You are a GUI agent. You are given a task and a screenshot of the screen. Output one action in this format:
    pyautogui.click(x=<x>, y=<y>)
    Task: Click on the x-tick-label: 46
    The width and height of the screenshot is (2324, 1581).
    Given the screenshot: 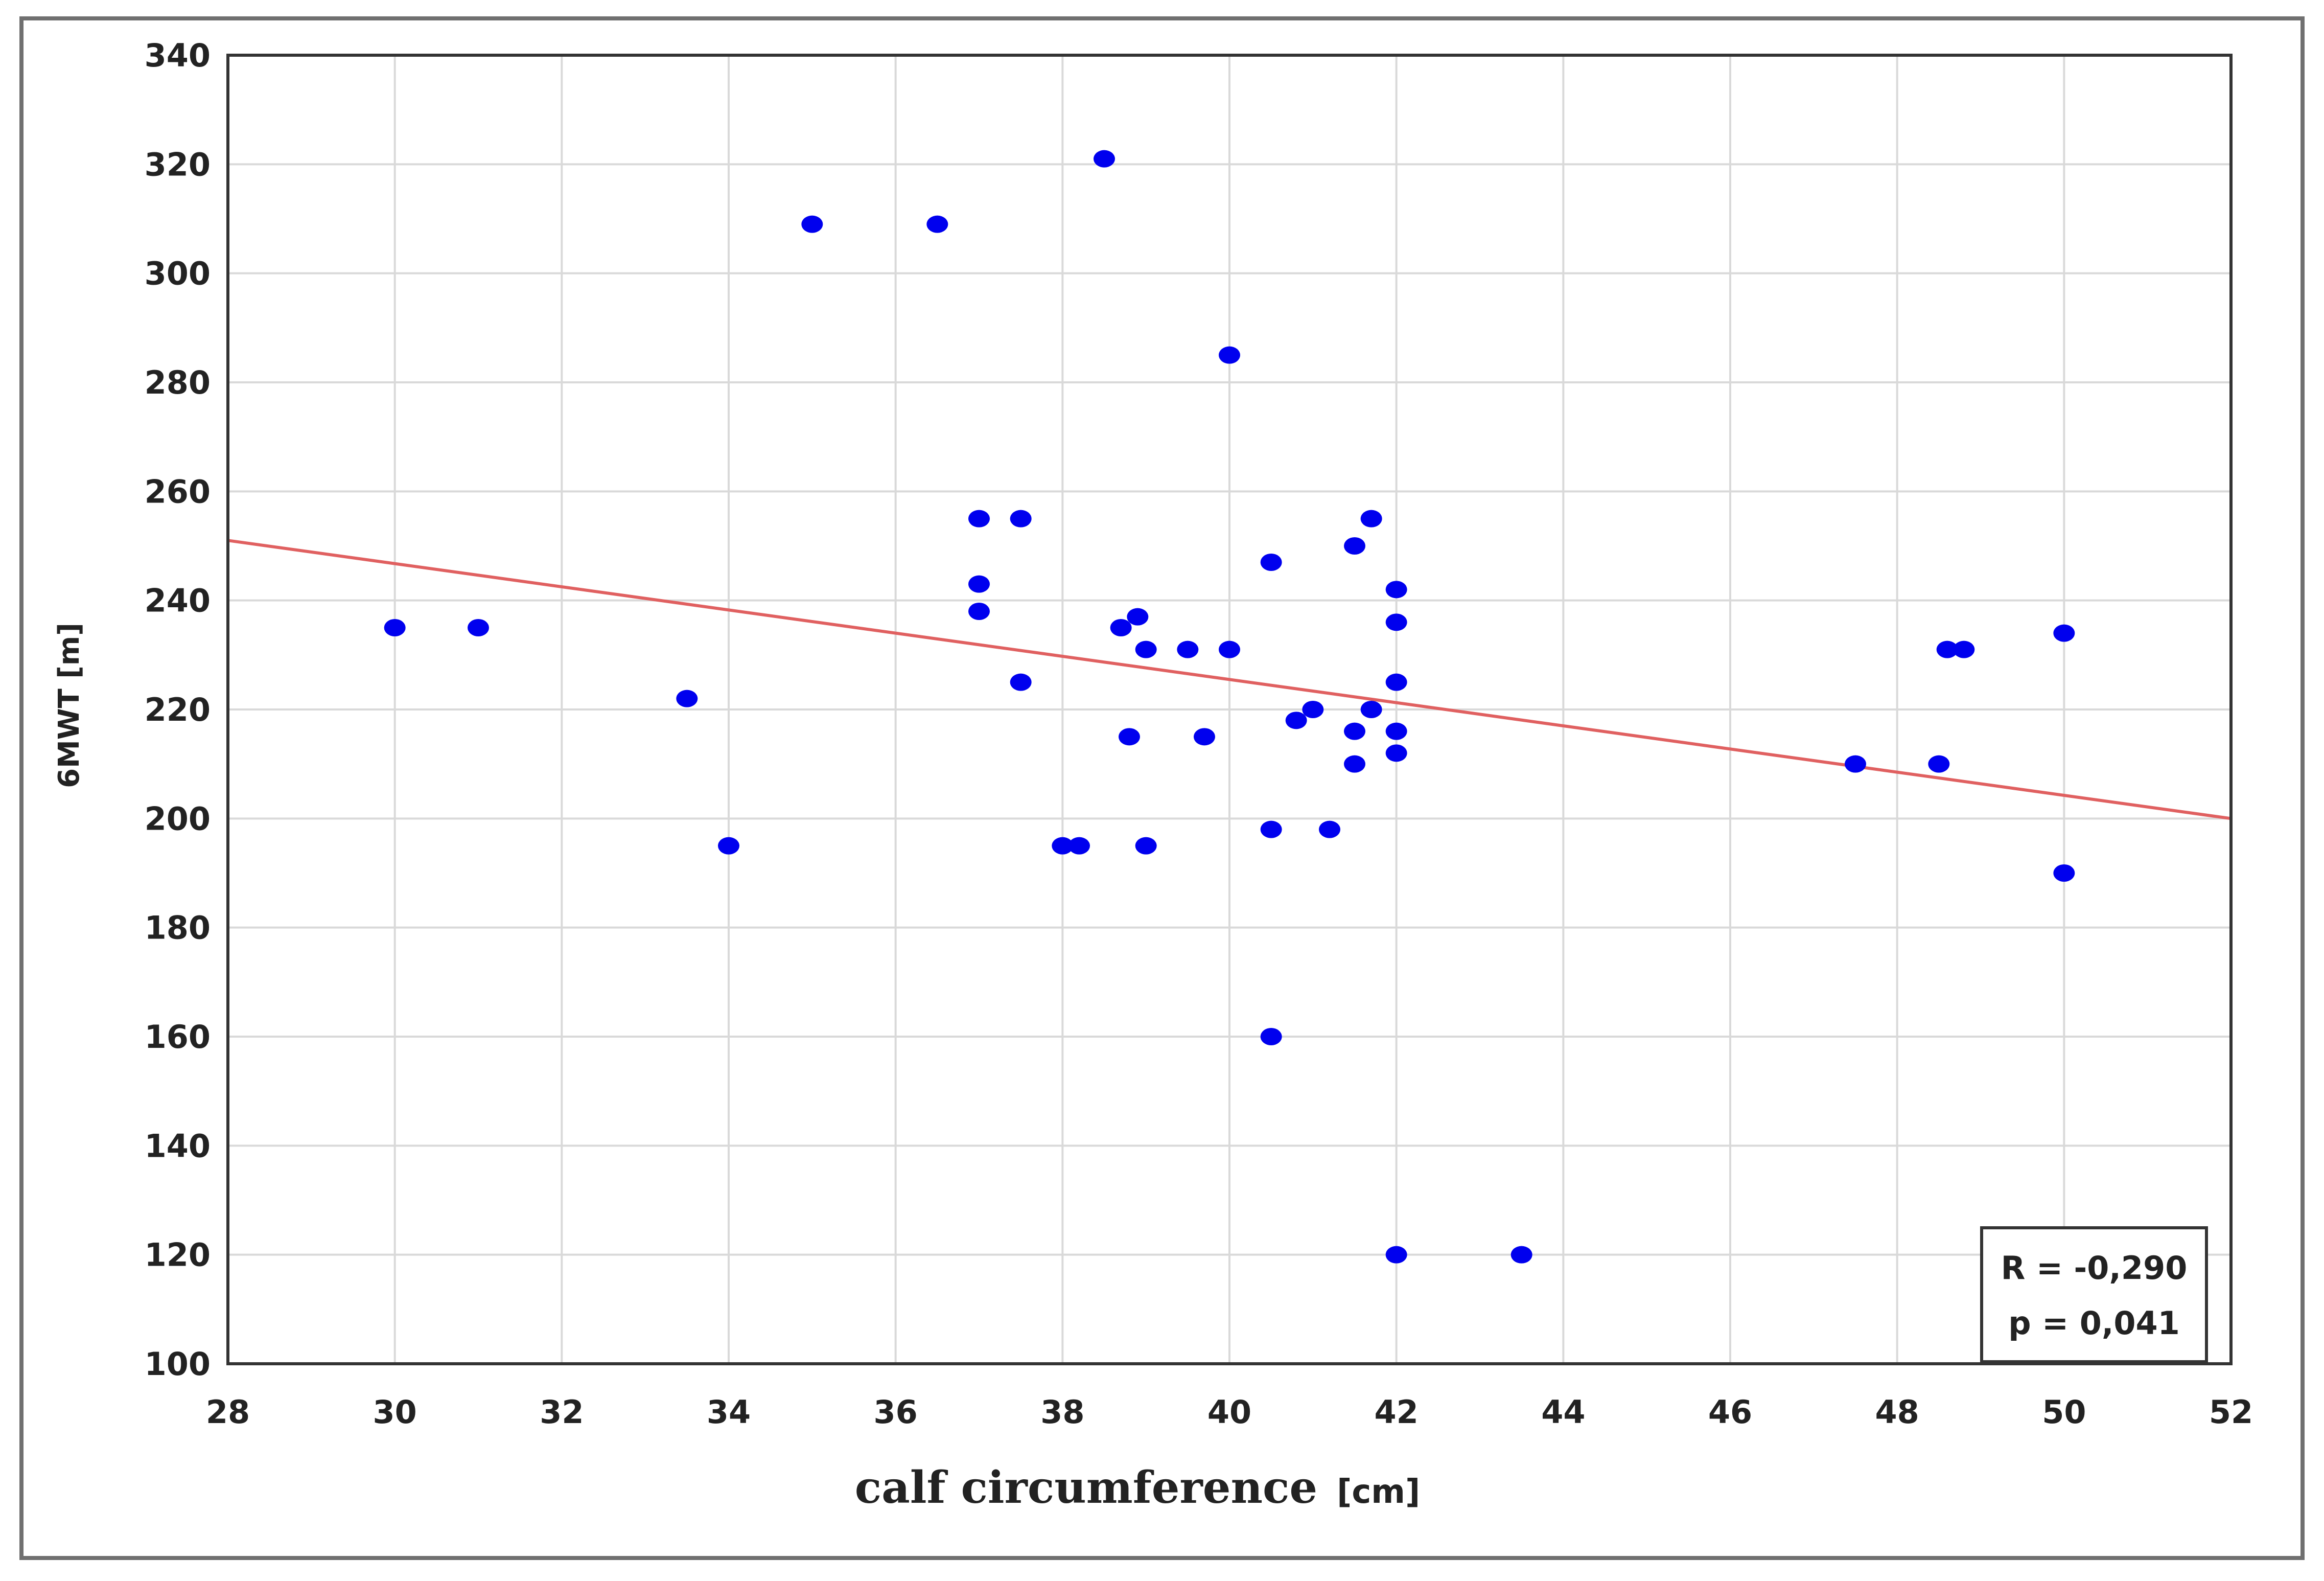 What is the action you would take?
    pyautogui.click(x=1730, y=1412)
    